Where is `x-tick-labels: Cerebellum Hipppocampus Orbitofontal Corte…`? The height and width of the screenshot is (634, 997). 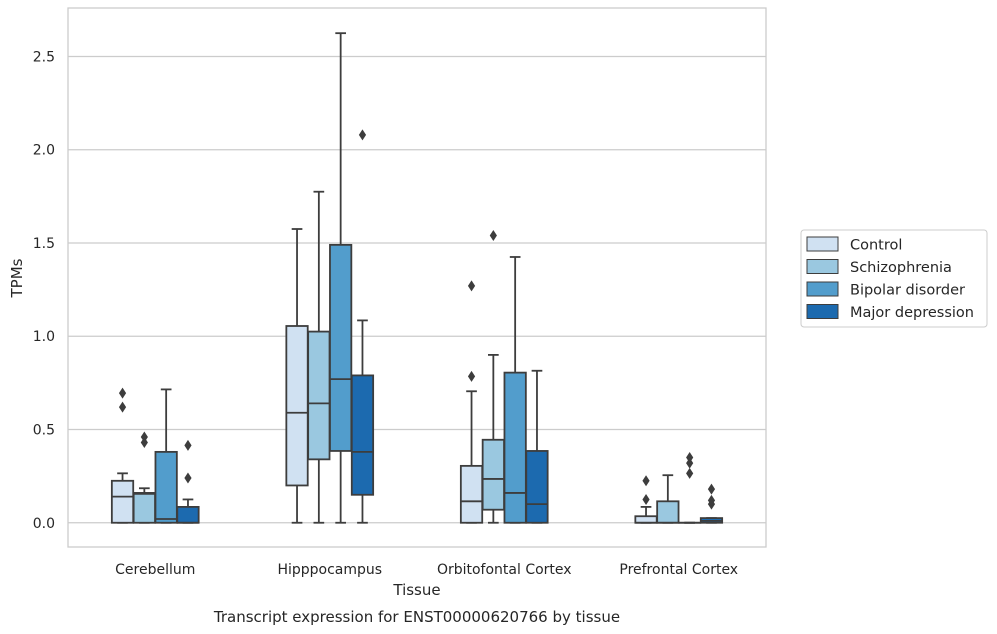
x-tick-labels: Cerebellum Hipppocampus Orbitofontal Corte… is located at coordinates (426, 570).